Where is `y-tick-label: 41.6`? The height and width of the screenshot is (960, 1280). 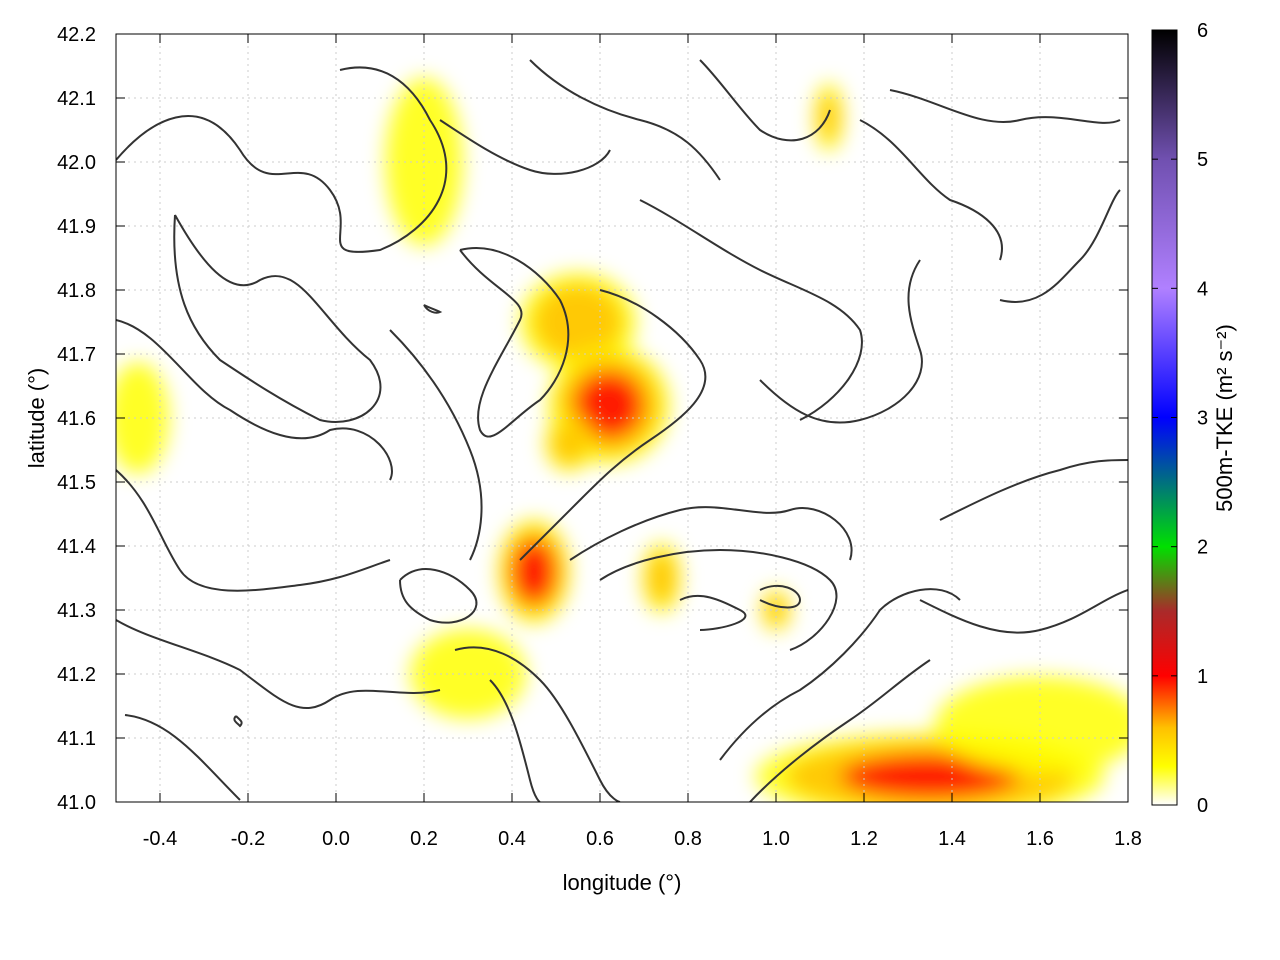 y-tick-label: 41.6 is located at coordinates (76, 419).